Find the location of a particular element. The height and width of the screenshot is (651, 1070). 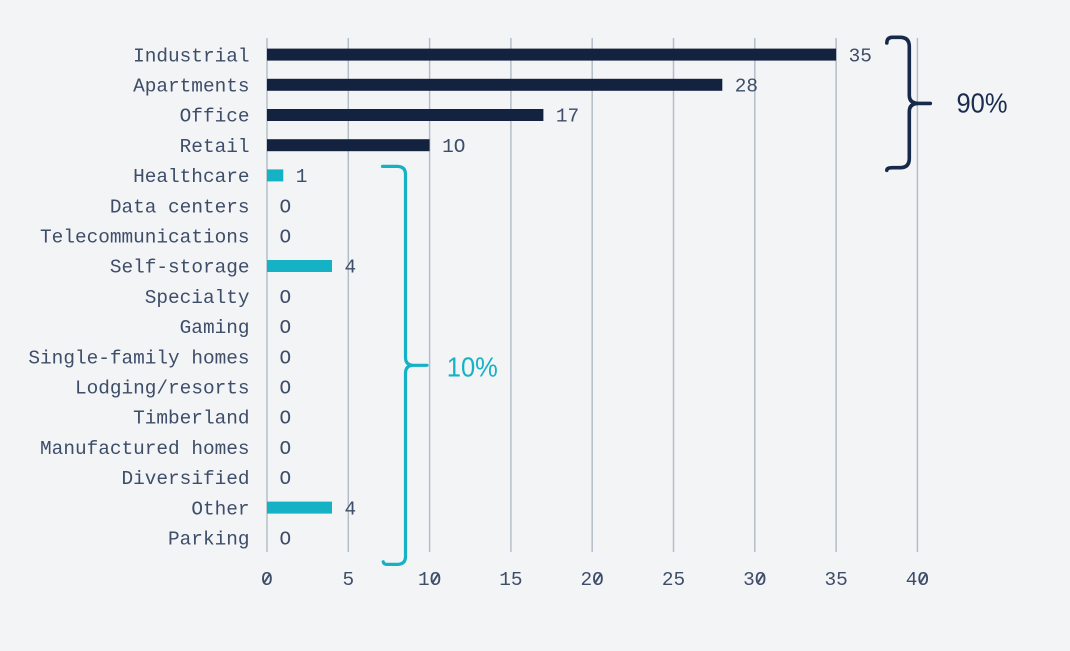

svg-text: Timberland is located at coordinates (191, 419).